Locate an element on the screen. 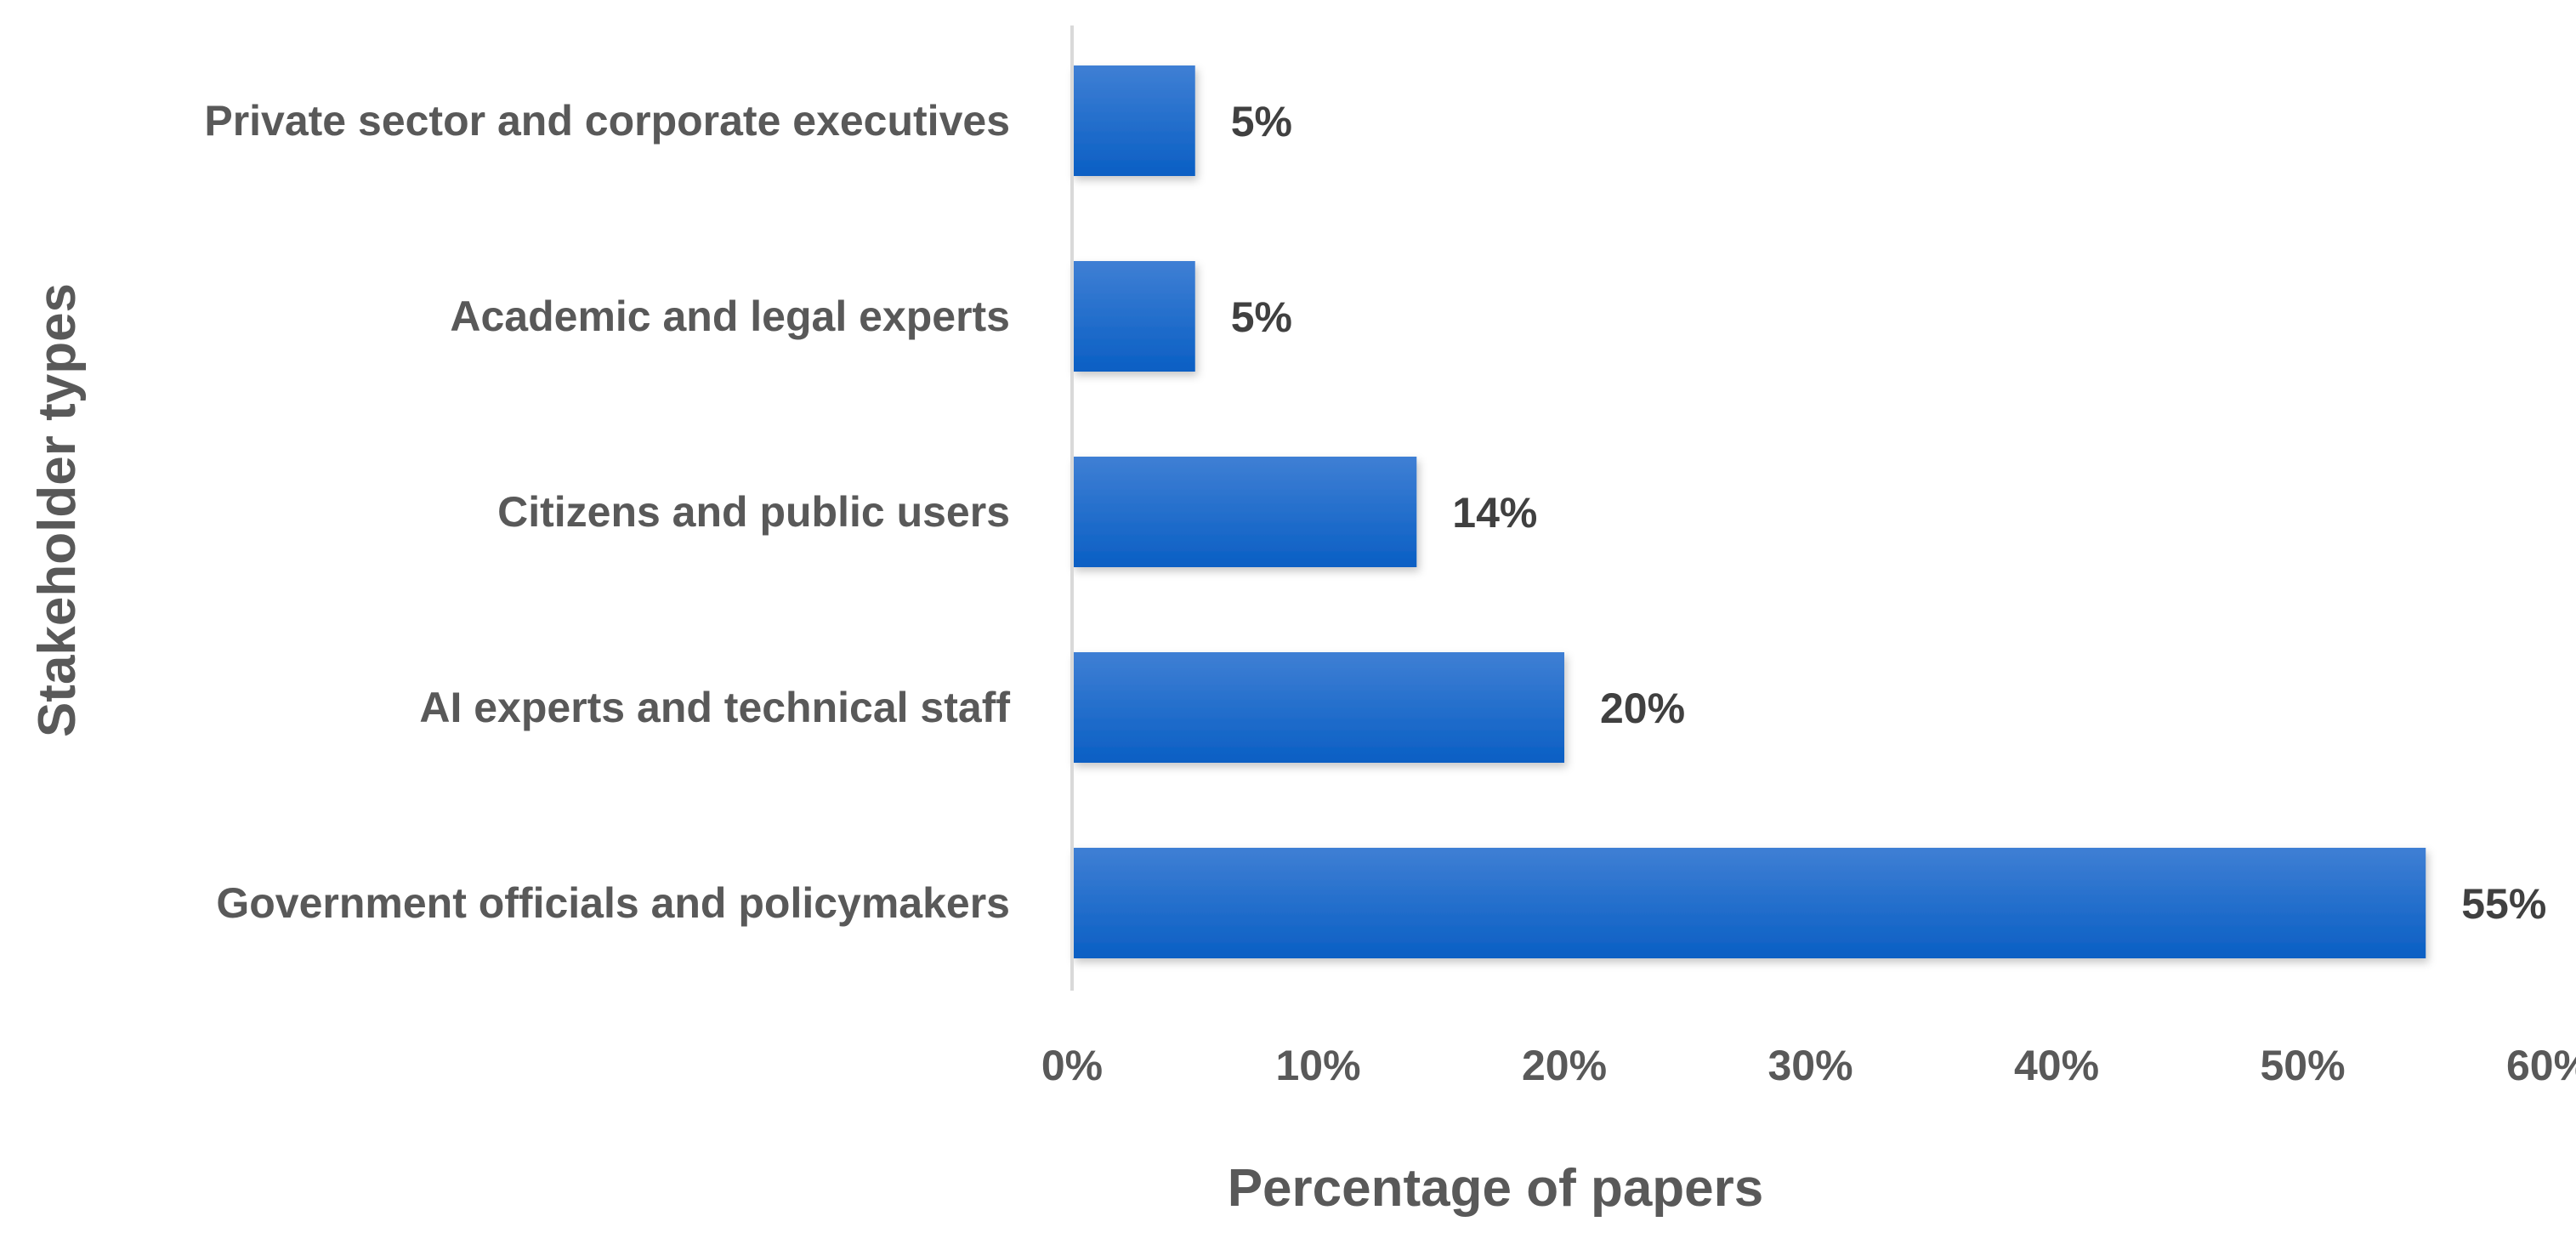  category-label-4: Government officials and policymakers is located at coordinates (613, 903).